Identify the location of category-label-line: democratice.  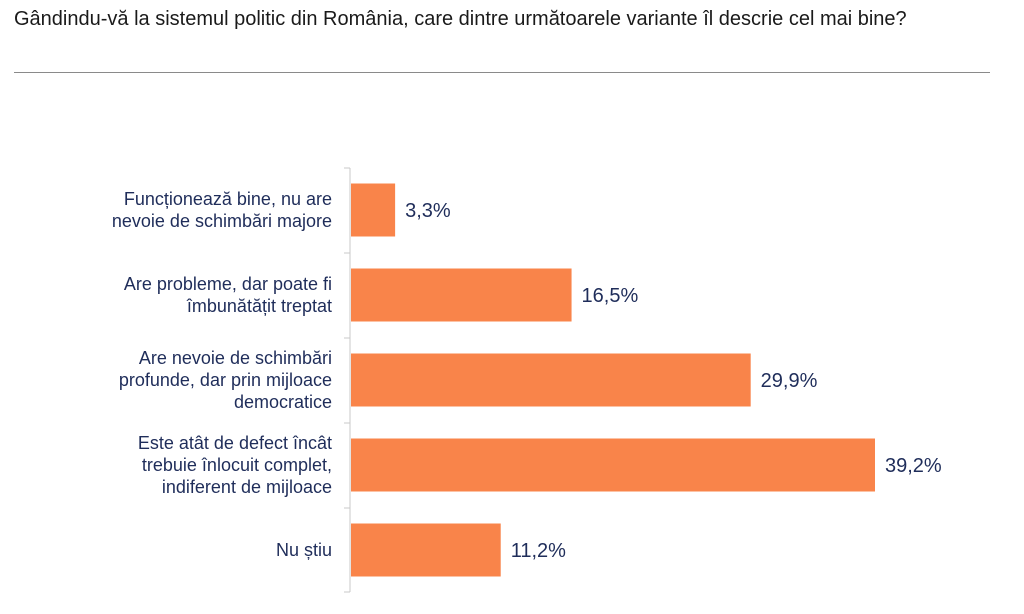
(283, 402).